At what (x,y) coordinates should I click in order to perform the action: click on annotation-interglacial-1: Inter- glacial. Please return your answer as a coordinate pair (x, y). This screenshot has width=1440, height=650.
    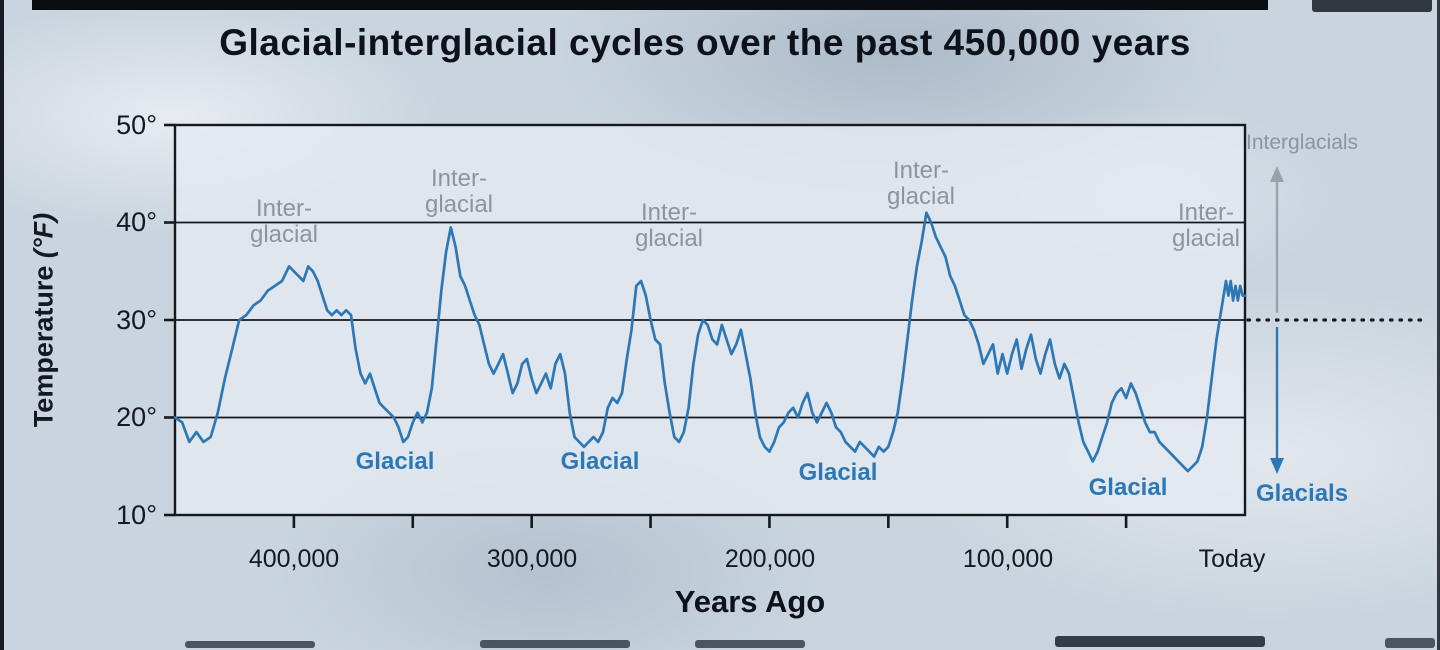
    Looking at the image, I should click on (284, 222).